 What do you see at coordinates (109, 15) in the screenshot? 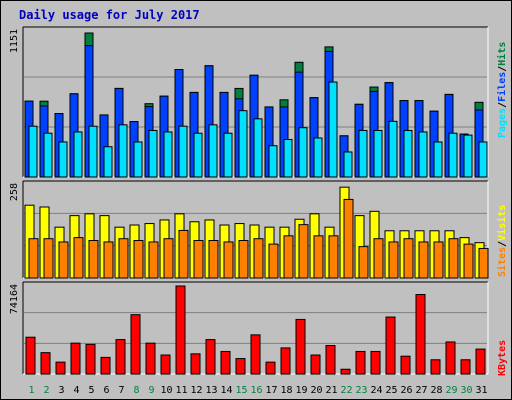
I see `chart-title: Daily usage for July 2017` at bounding box center [109, 15].